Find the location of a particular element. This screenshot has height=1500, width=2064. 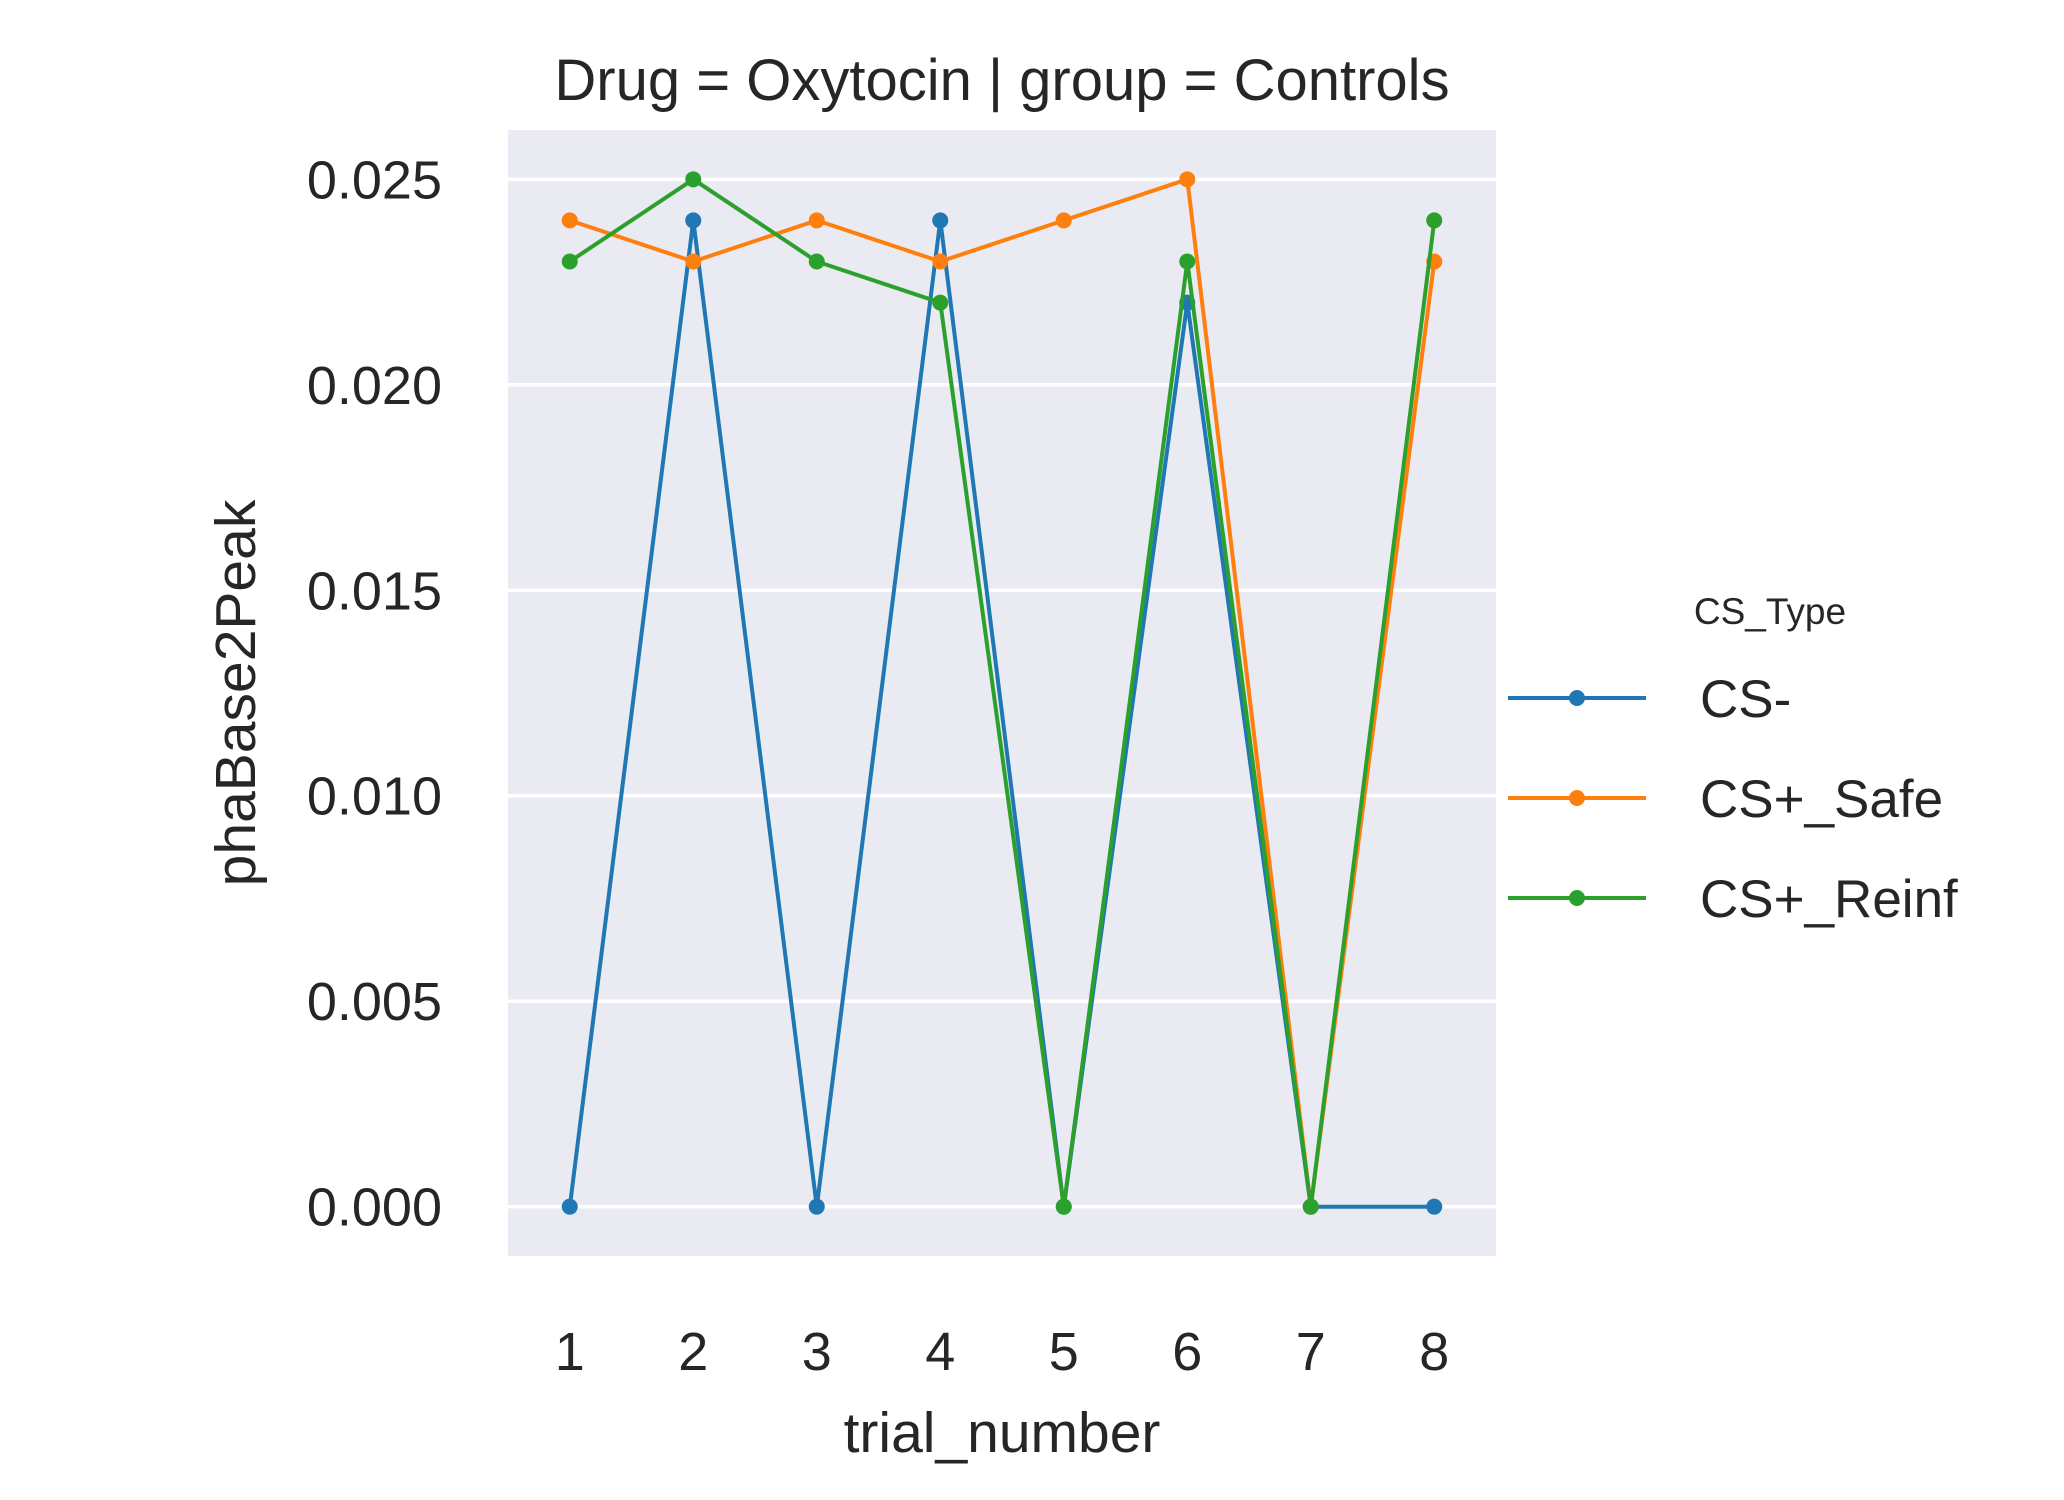

legend-label: CS+_Reinf is located at coordinates (1829, 899).